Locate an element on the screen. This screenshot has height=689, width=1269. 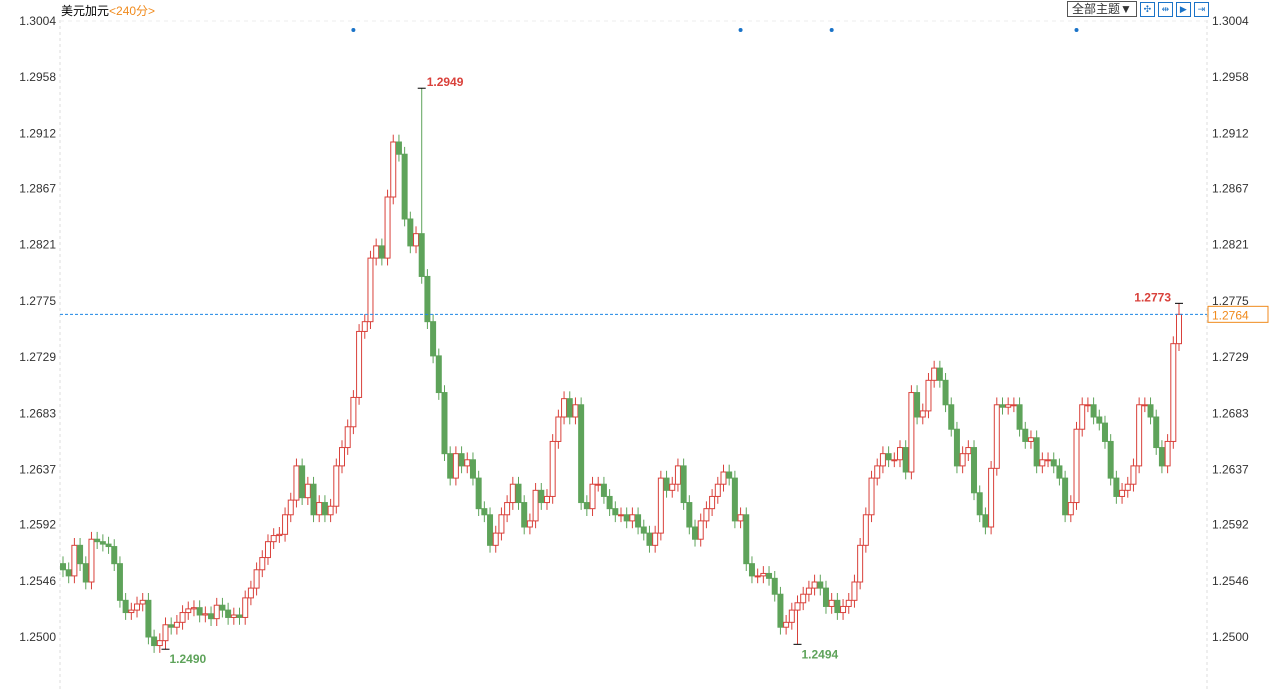
extreme-label: 1.2490 is located at coordinates (187, 659).